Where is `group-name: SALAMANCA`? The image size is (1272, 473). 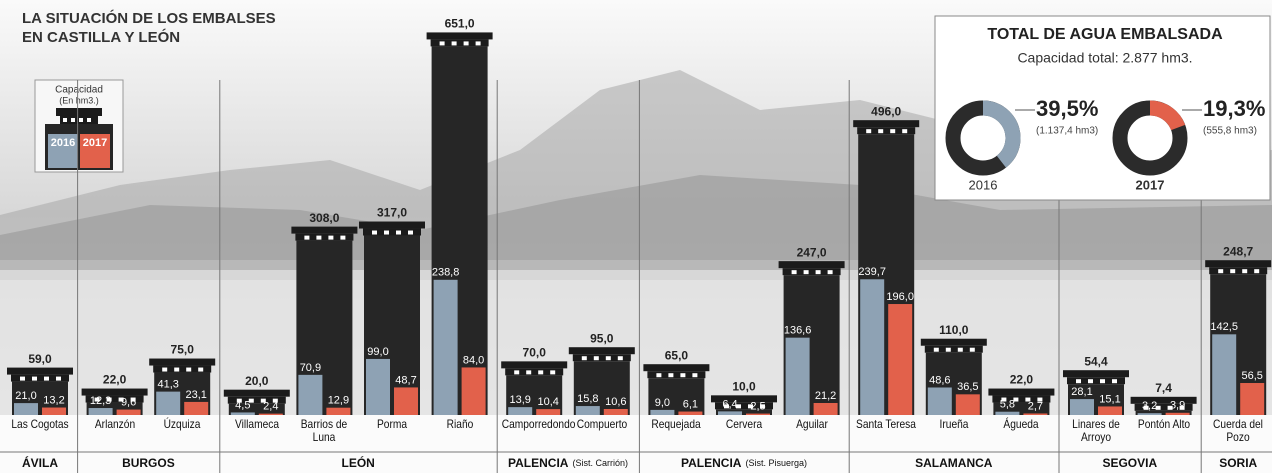
group-name: SALAMANCA is located at coordinates (954, 463).